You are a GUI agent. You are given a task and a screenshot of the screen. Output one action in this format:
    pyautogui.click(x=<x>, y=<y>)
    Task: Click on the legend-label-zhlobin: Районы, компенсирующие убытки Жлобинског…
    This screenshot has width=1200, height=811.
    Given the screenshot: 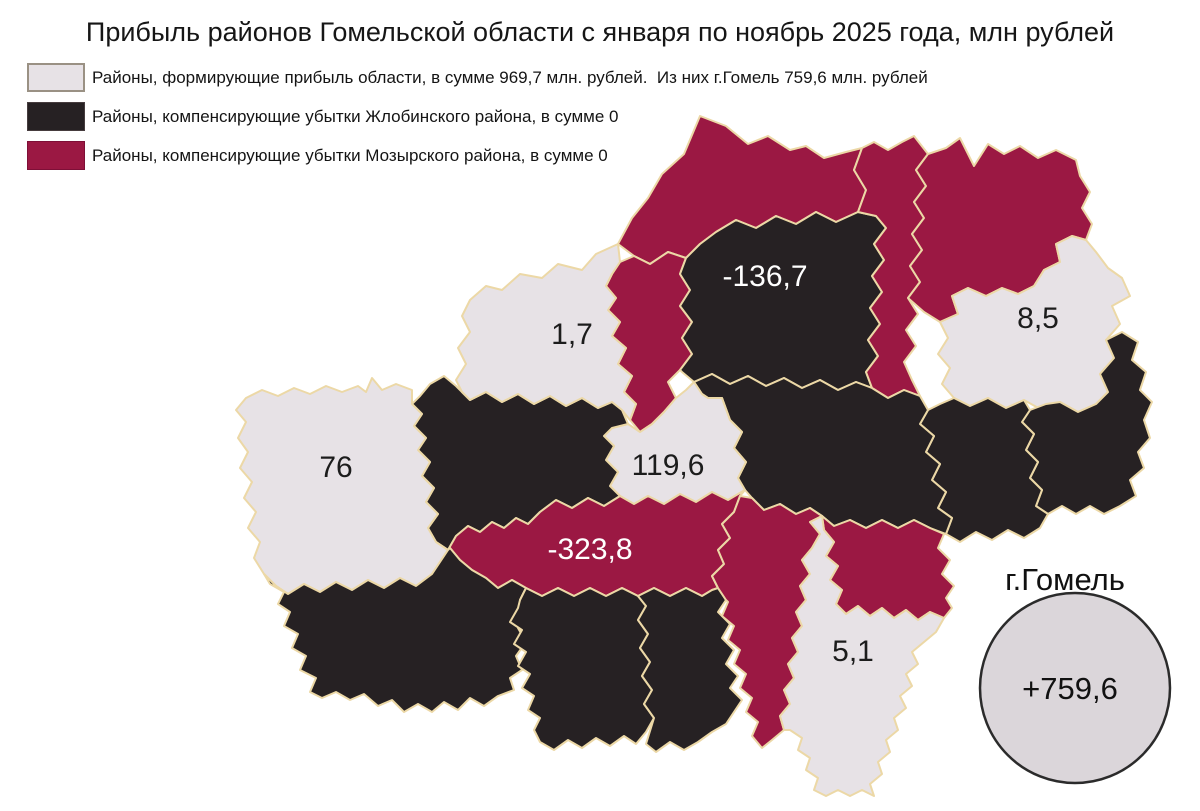 What is the action you would take?
    pyautogui.click(x=355, y=116)
    